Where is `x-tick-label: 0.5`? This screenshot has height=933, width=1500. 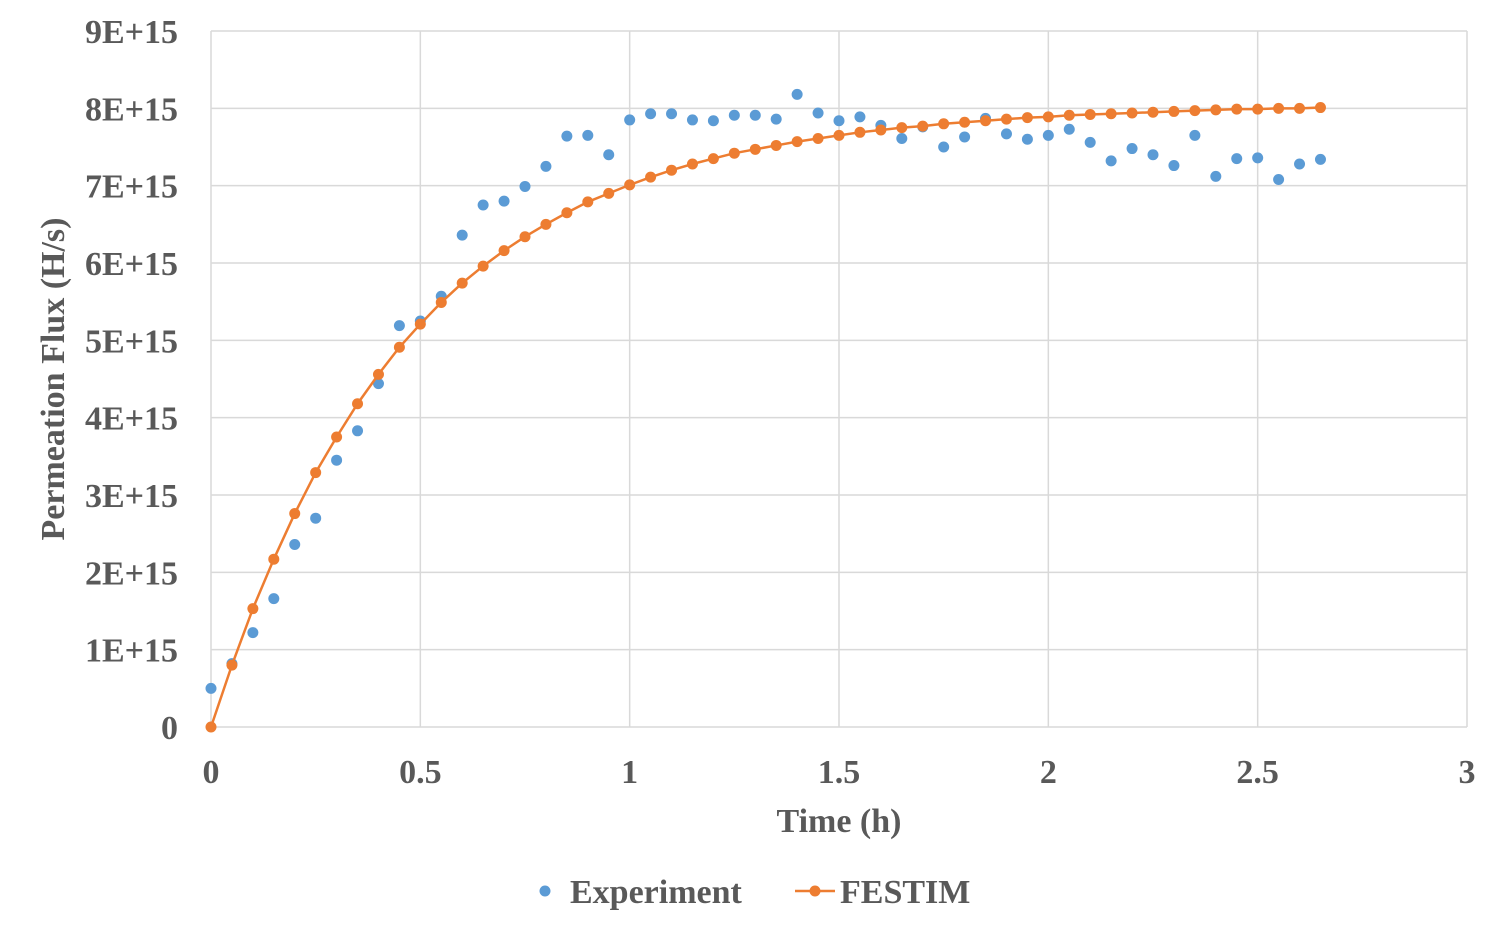
x-tick-label: 0.5 is located at coordinates (420, 772).